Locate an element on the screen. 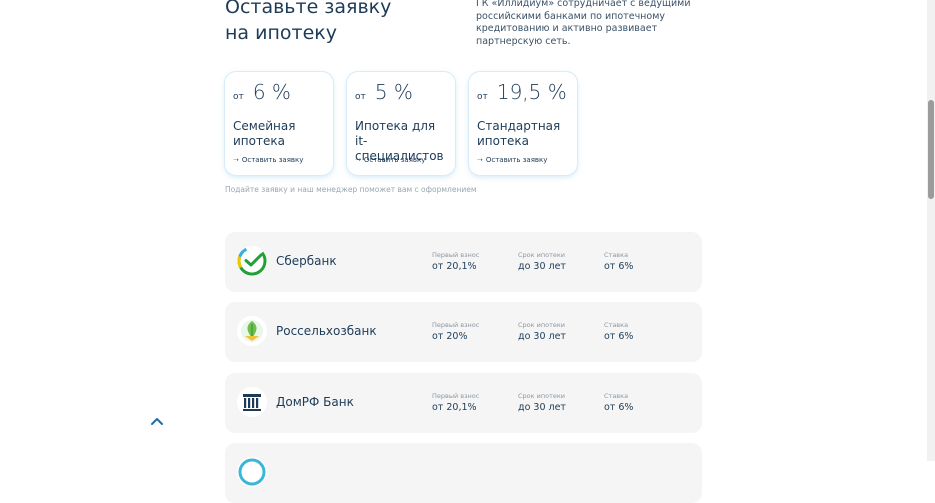  rate-value: 5 % is located at coordinates (393, 92).